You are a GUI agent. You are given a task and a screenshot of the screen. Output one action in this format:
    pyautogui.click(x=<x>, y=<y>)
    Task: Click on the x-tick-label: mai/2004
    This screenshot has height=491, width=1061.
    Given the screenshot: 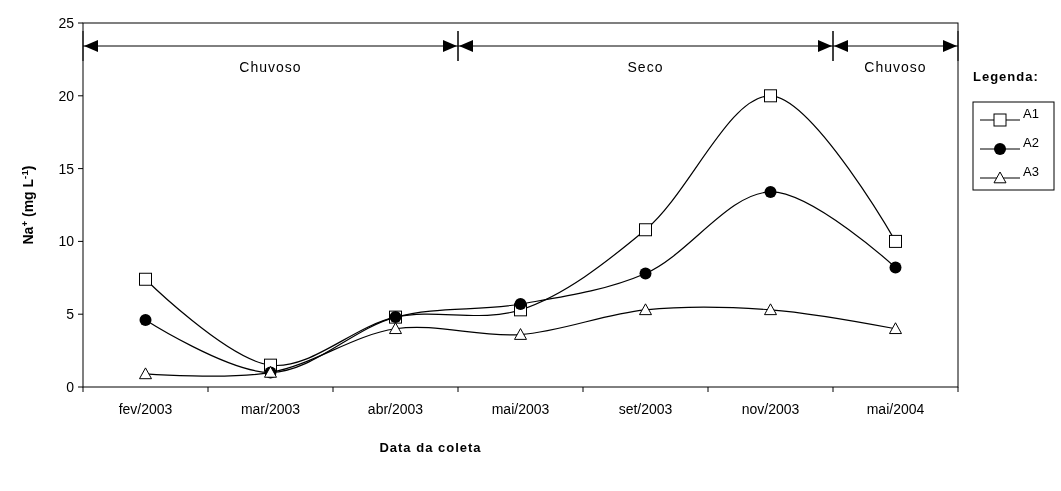 What is the action you would take?
    pyautogui.click(x=895, y=409)
    